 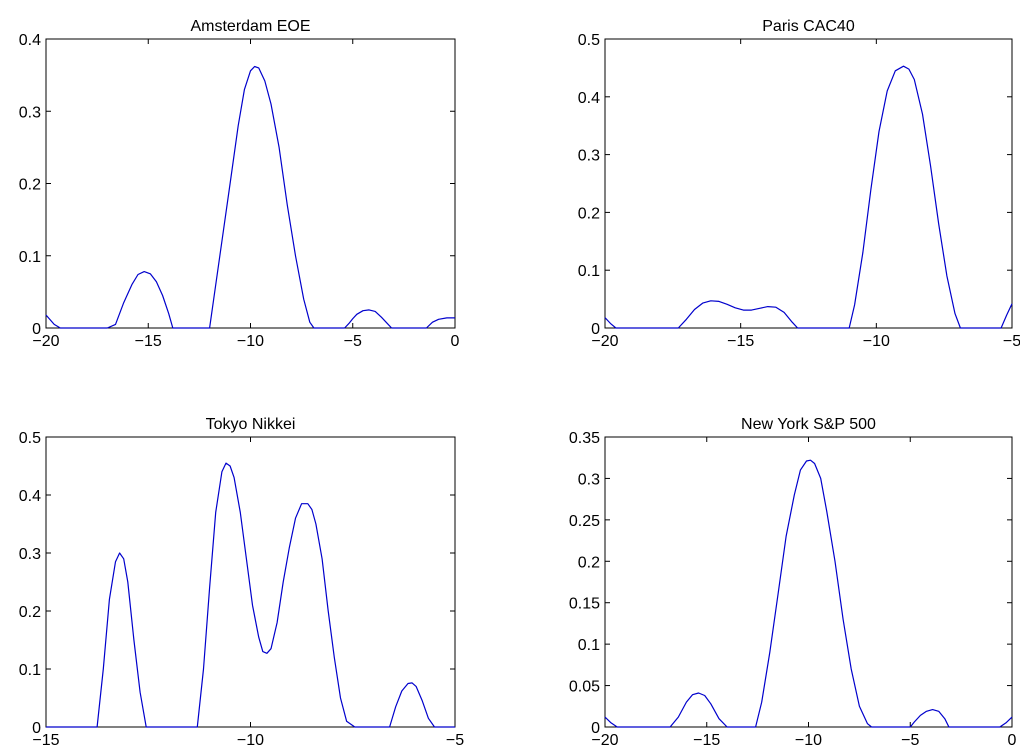 I want to click on subplot-title: Amsterdam EOE, so click(x=250, y=26).